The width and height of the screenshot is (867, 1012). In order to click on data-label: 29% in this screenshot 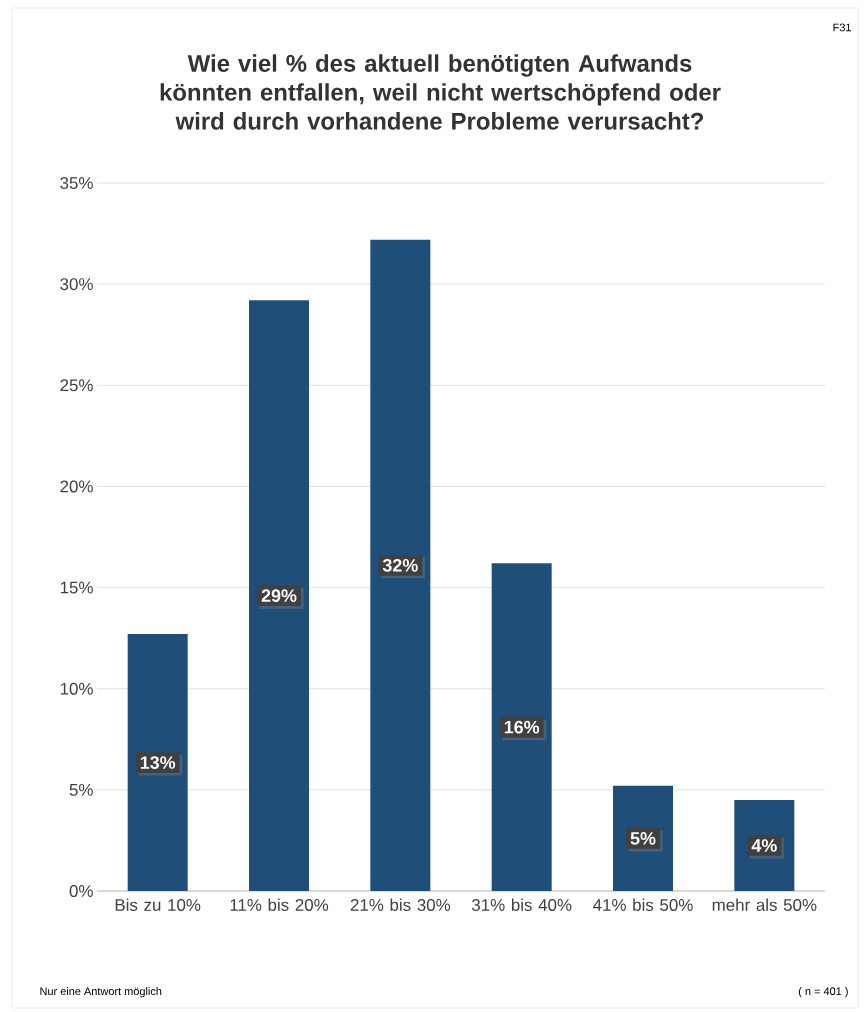, I will do `click(279, 596)`.